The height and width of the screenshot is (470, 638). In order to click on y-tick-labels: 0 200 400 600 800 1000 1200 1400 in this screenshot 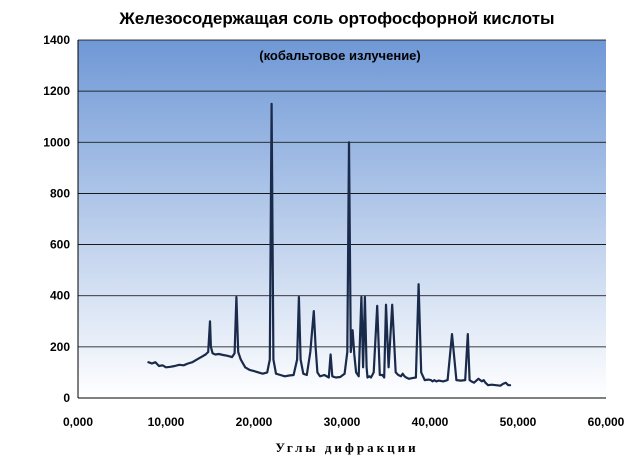, I will do `click(56, 219)`.